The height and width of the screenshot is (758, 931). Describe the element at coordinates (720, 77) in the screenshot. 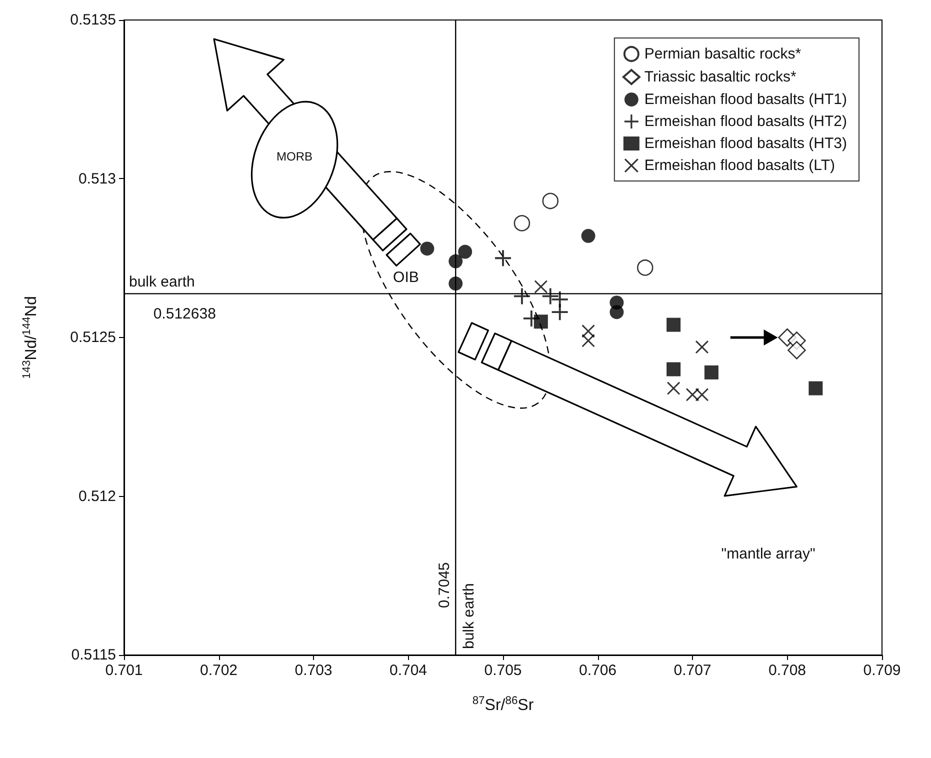

I see `legend-label: Triassic basaltic rocks*` at that location.